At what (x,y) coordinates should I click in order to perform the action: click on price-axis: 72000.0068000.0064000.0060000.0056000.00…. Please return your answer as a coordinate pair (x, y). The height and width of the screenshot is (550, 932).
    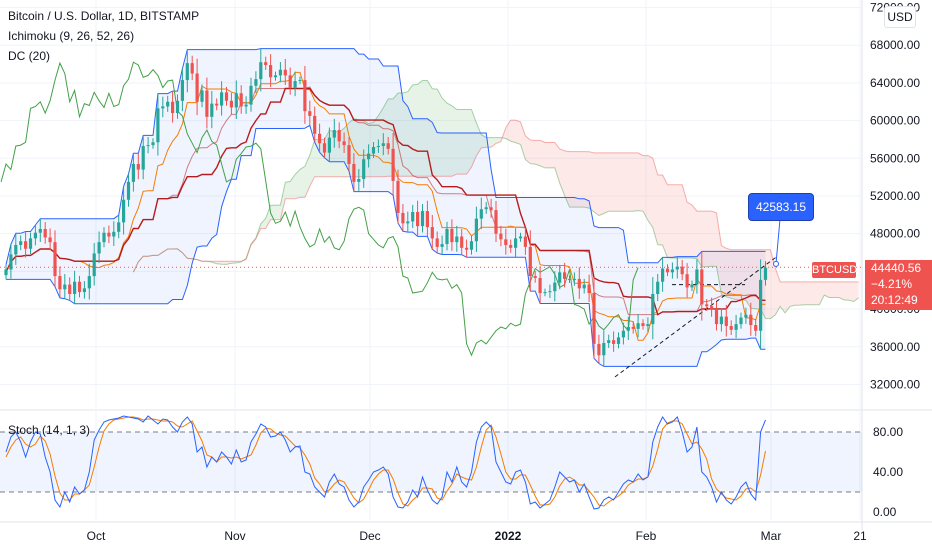
    Looking at the image, I should click on (895, 260).